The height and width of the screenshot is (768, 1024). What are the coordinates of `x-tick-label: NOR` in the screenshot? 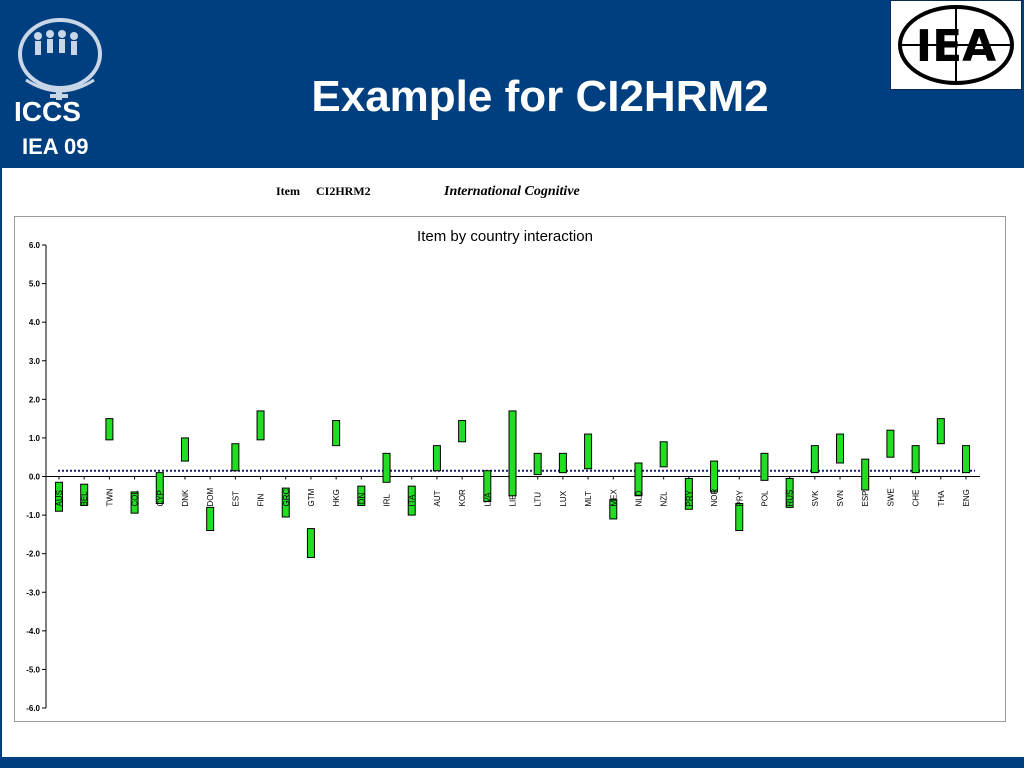 It's located at (714, 498).